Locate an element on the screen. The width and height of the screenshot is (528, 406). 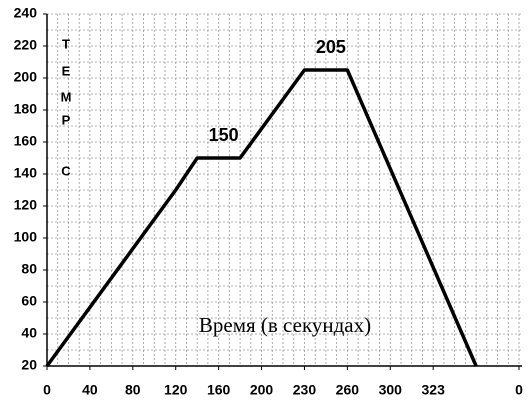
y-label-letter: С is located at coordinates (66, 170).